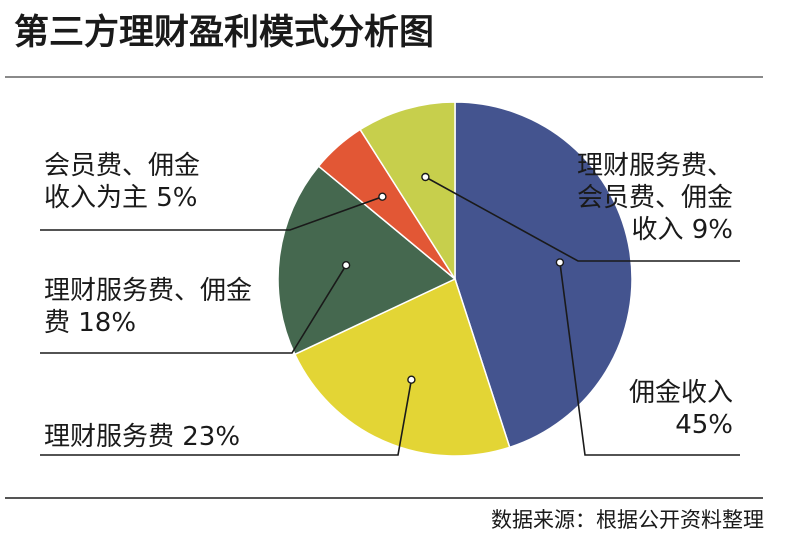 This screenshot has width=790, height=559. I want to click on pie-slice-service-commission, so click(367, 260).